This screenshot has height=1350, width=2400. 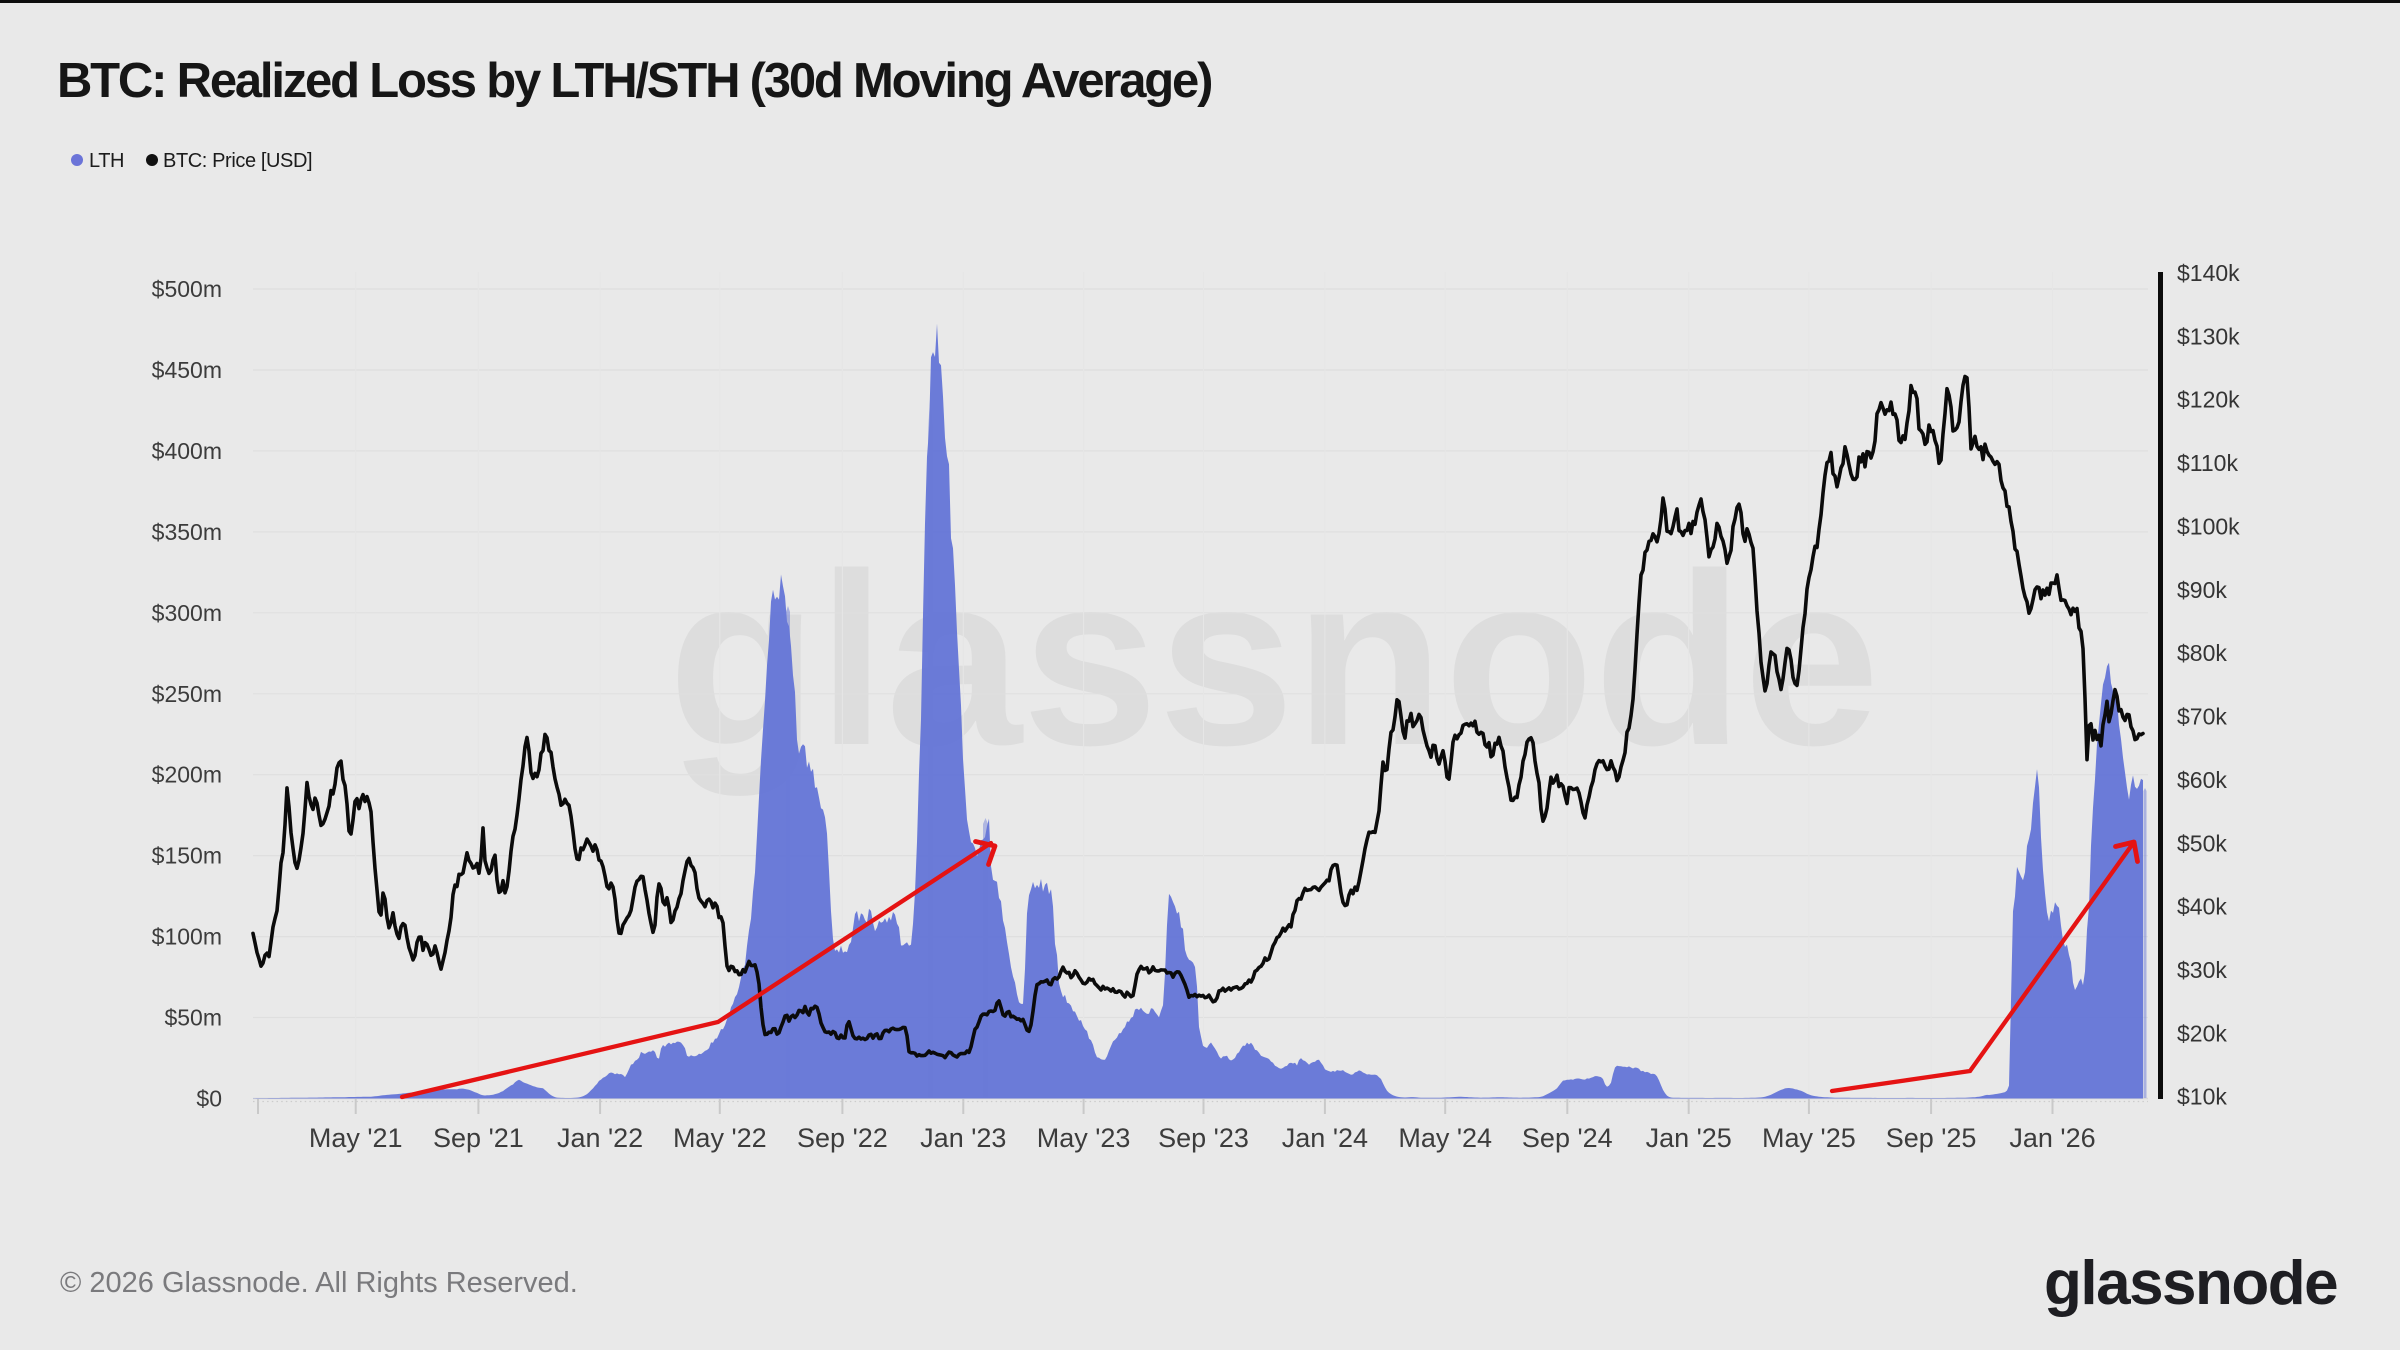 I want to click on svg-text: $150m, so click(x=187, y=856).